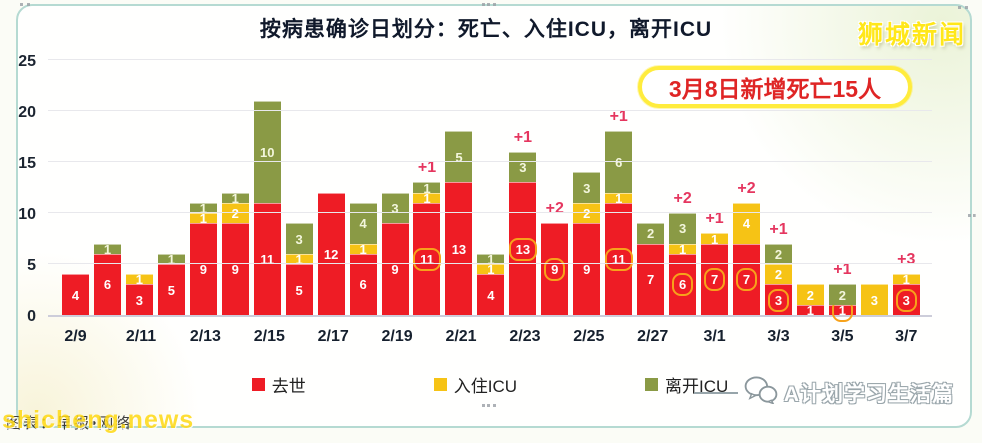  I want to click on segment-value: 13, so click(459, 249).